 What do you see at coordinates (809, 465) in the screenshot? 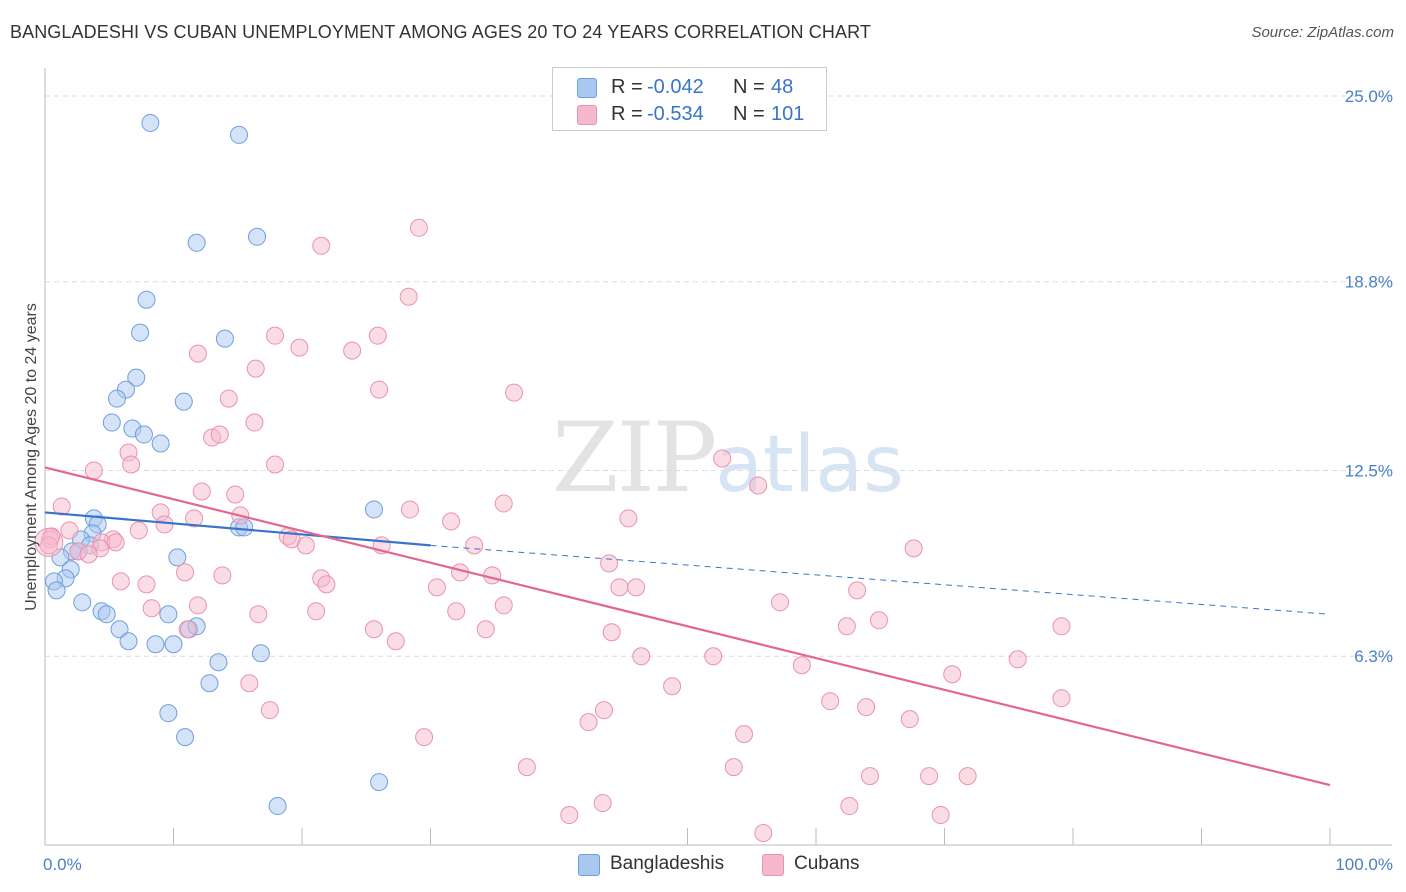
I see `watermark-atlas: atlas` at bounding box center [809, 465].